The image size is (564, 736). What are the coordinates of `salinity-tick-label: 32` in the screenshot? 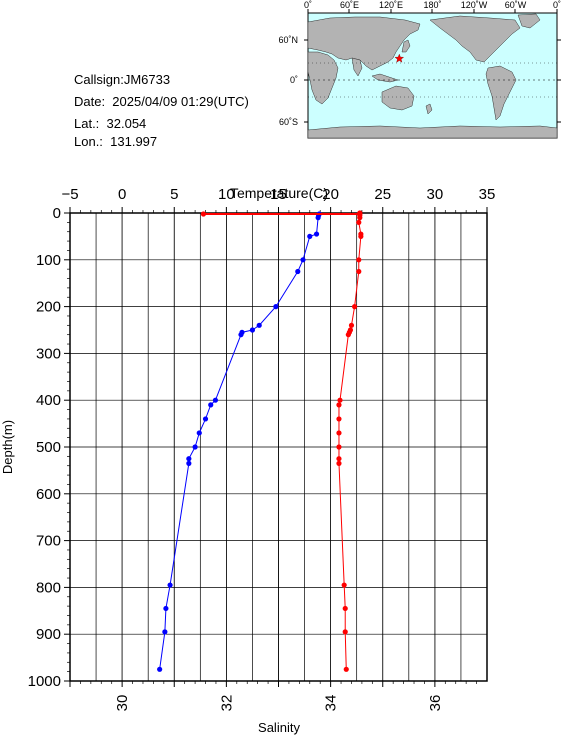 It's located at (226, 703).